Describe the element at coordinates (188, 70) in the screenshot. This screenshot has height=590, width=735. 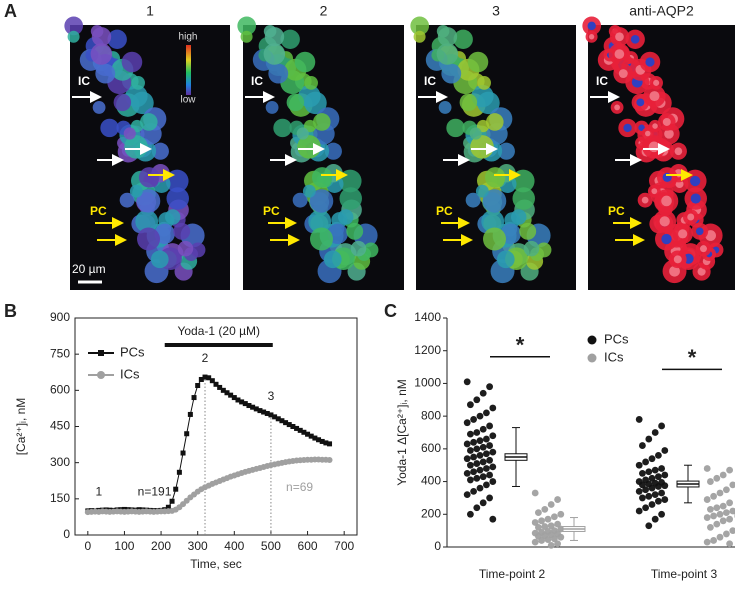
I see `colorbar` at that location.